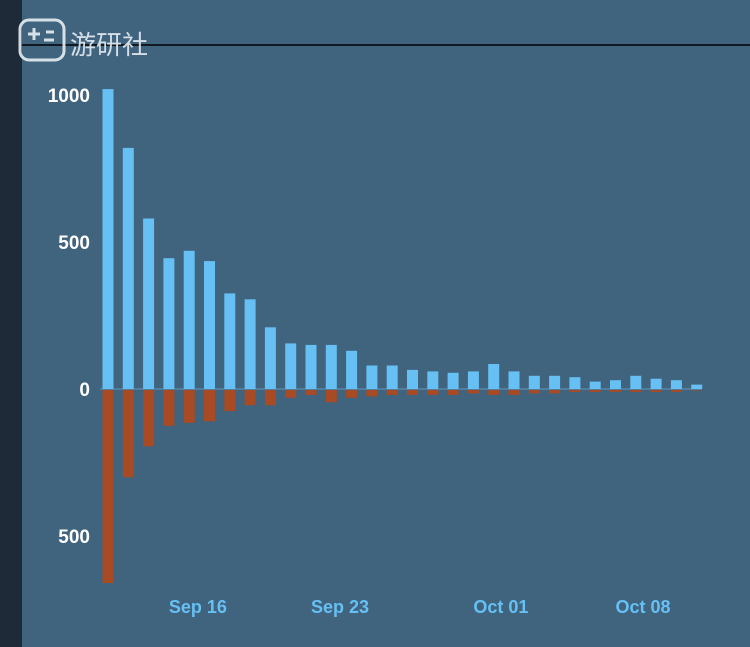 The width and height of the screenshot is (750, 647). I want to click on x-tick-label: Oct 01, so click(500, 607).